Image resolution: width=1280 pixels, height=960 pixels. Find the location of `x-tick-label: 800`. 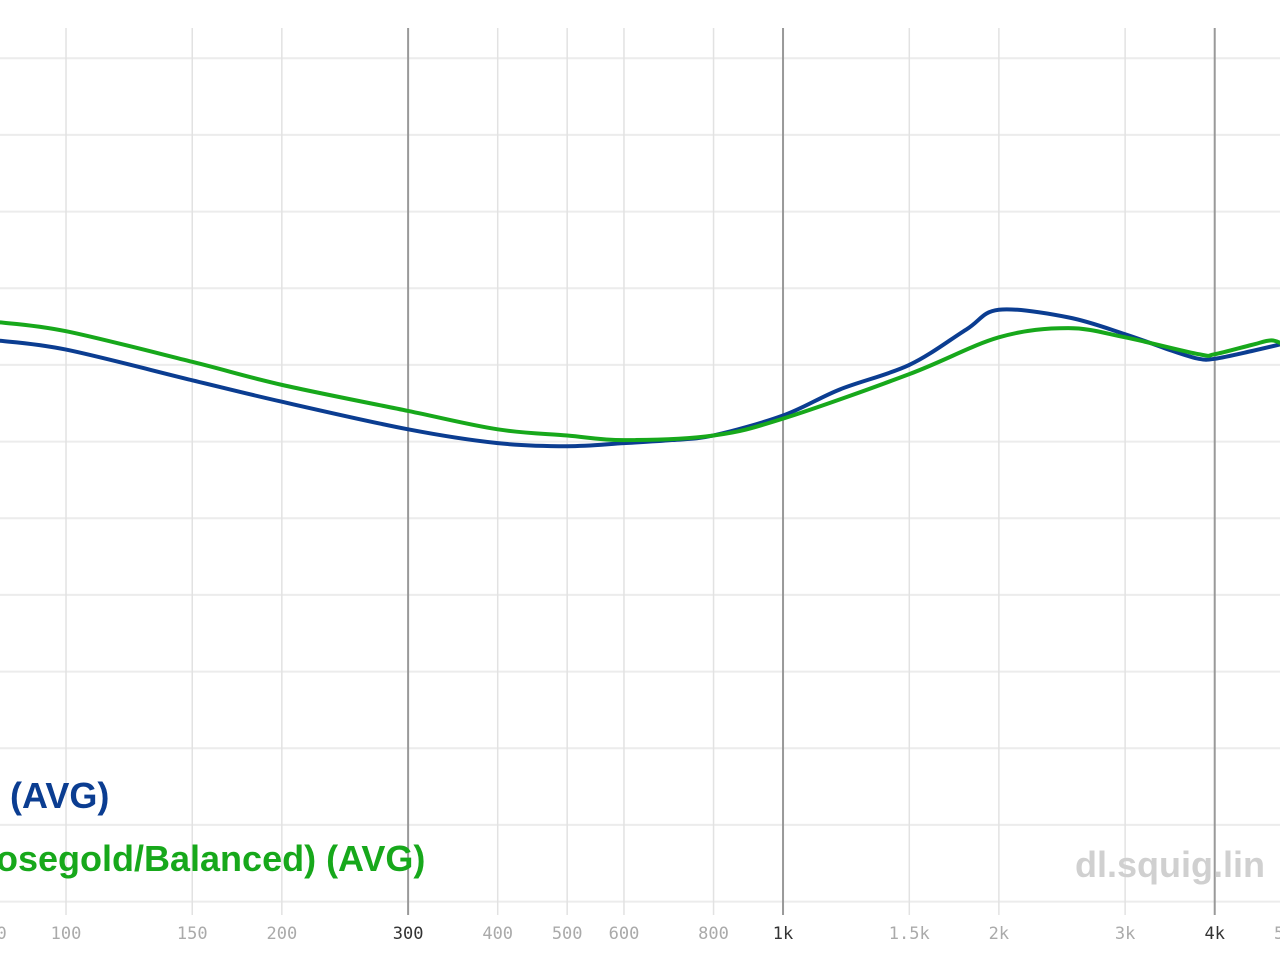

x-tick-label: 800 is located at coordinates (713, 934).